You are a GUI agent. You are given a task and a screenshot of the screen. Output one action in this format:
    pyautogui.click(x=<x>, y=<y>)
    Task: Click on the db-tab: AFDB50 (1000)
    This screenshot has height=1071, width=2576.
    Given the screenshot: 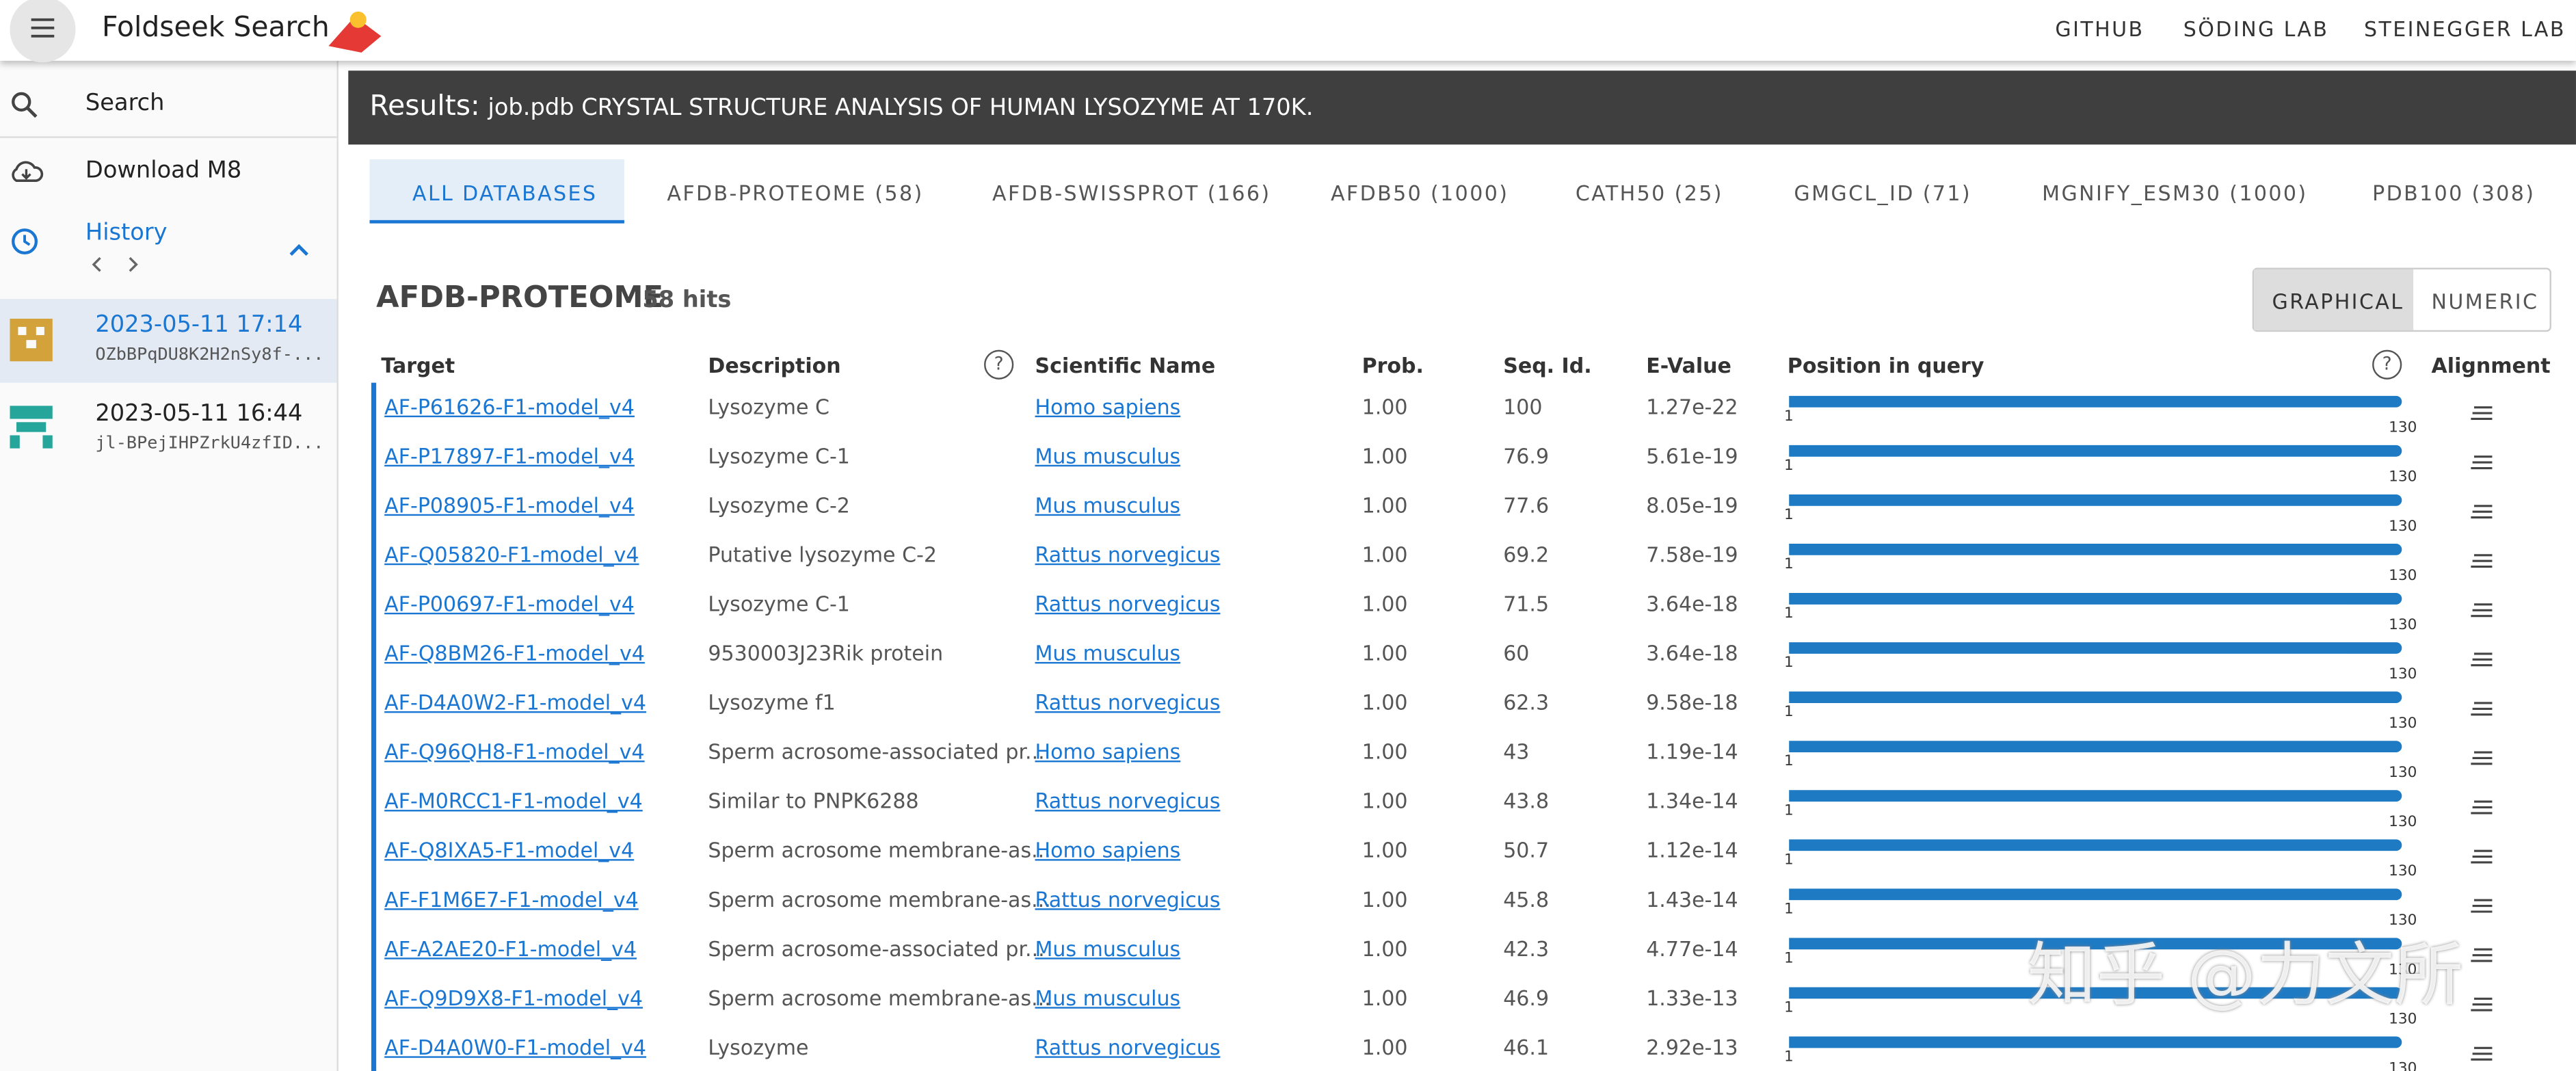 What is the action you would take?
    pyautogui.click(x=1419, y=193)
    